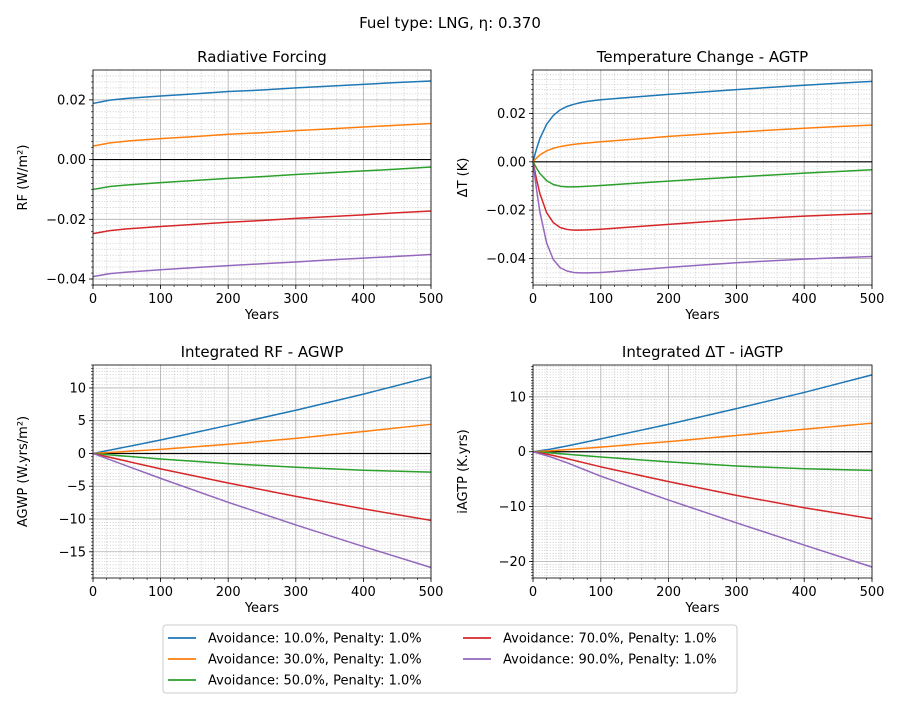 The image size is (900, 704). Describe the element at coordinates (610, 660) in the screenshot. I see `legend-label: Avoidance: 90.0%, Penalty: 1.0%` at that location.